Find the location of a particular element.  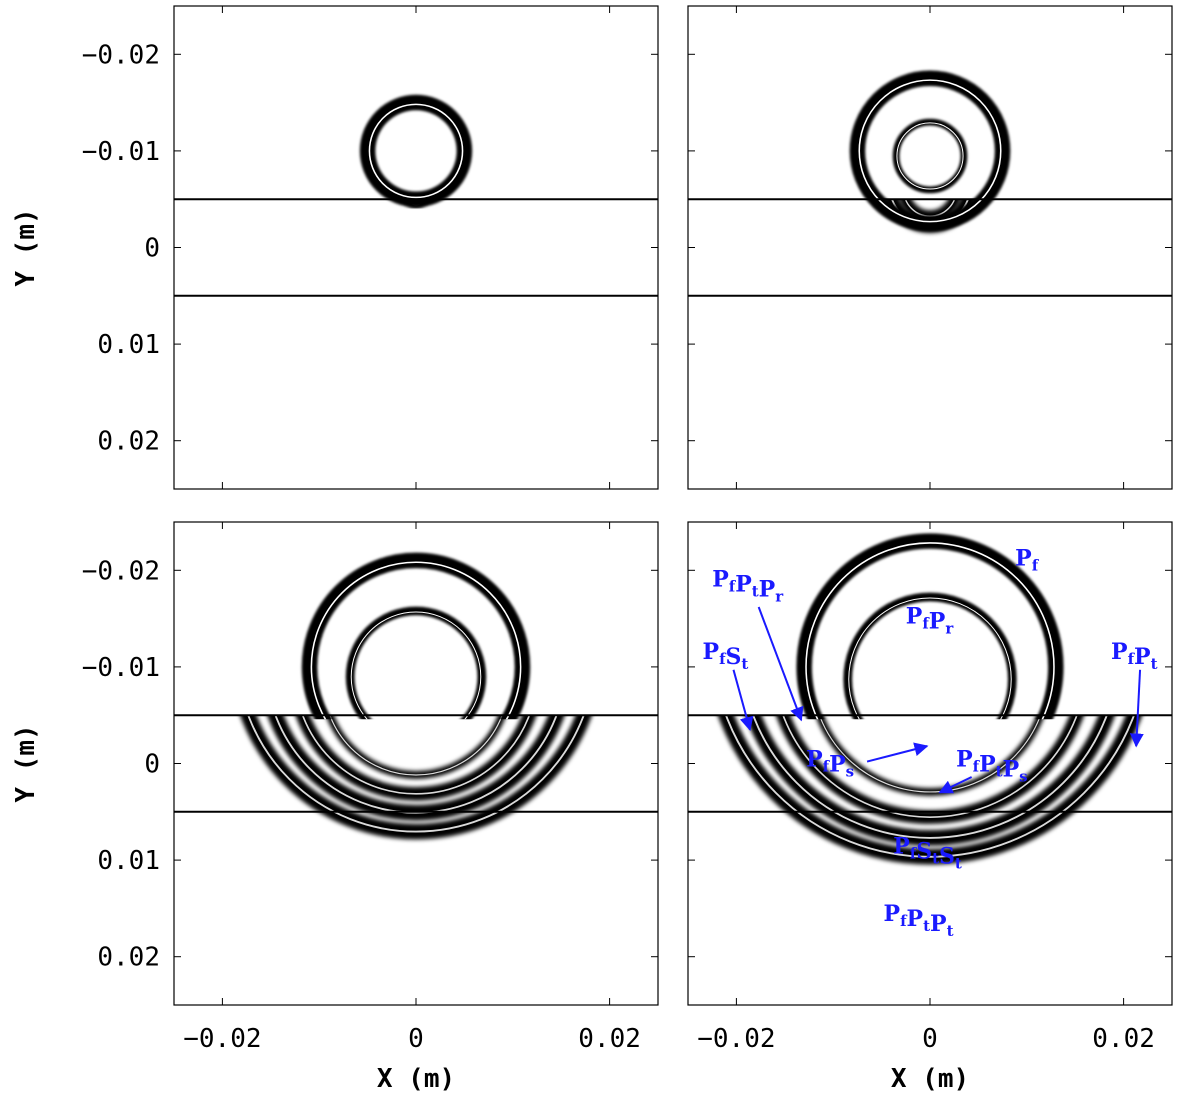

wave-label: PfPtPr is located at coordinates (748, 586).